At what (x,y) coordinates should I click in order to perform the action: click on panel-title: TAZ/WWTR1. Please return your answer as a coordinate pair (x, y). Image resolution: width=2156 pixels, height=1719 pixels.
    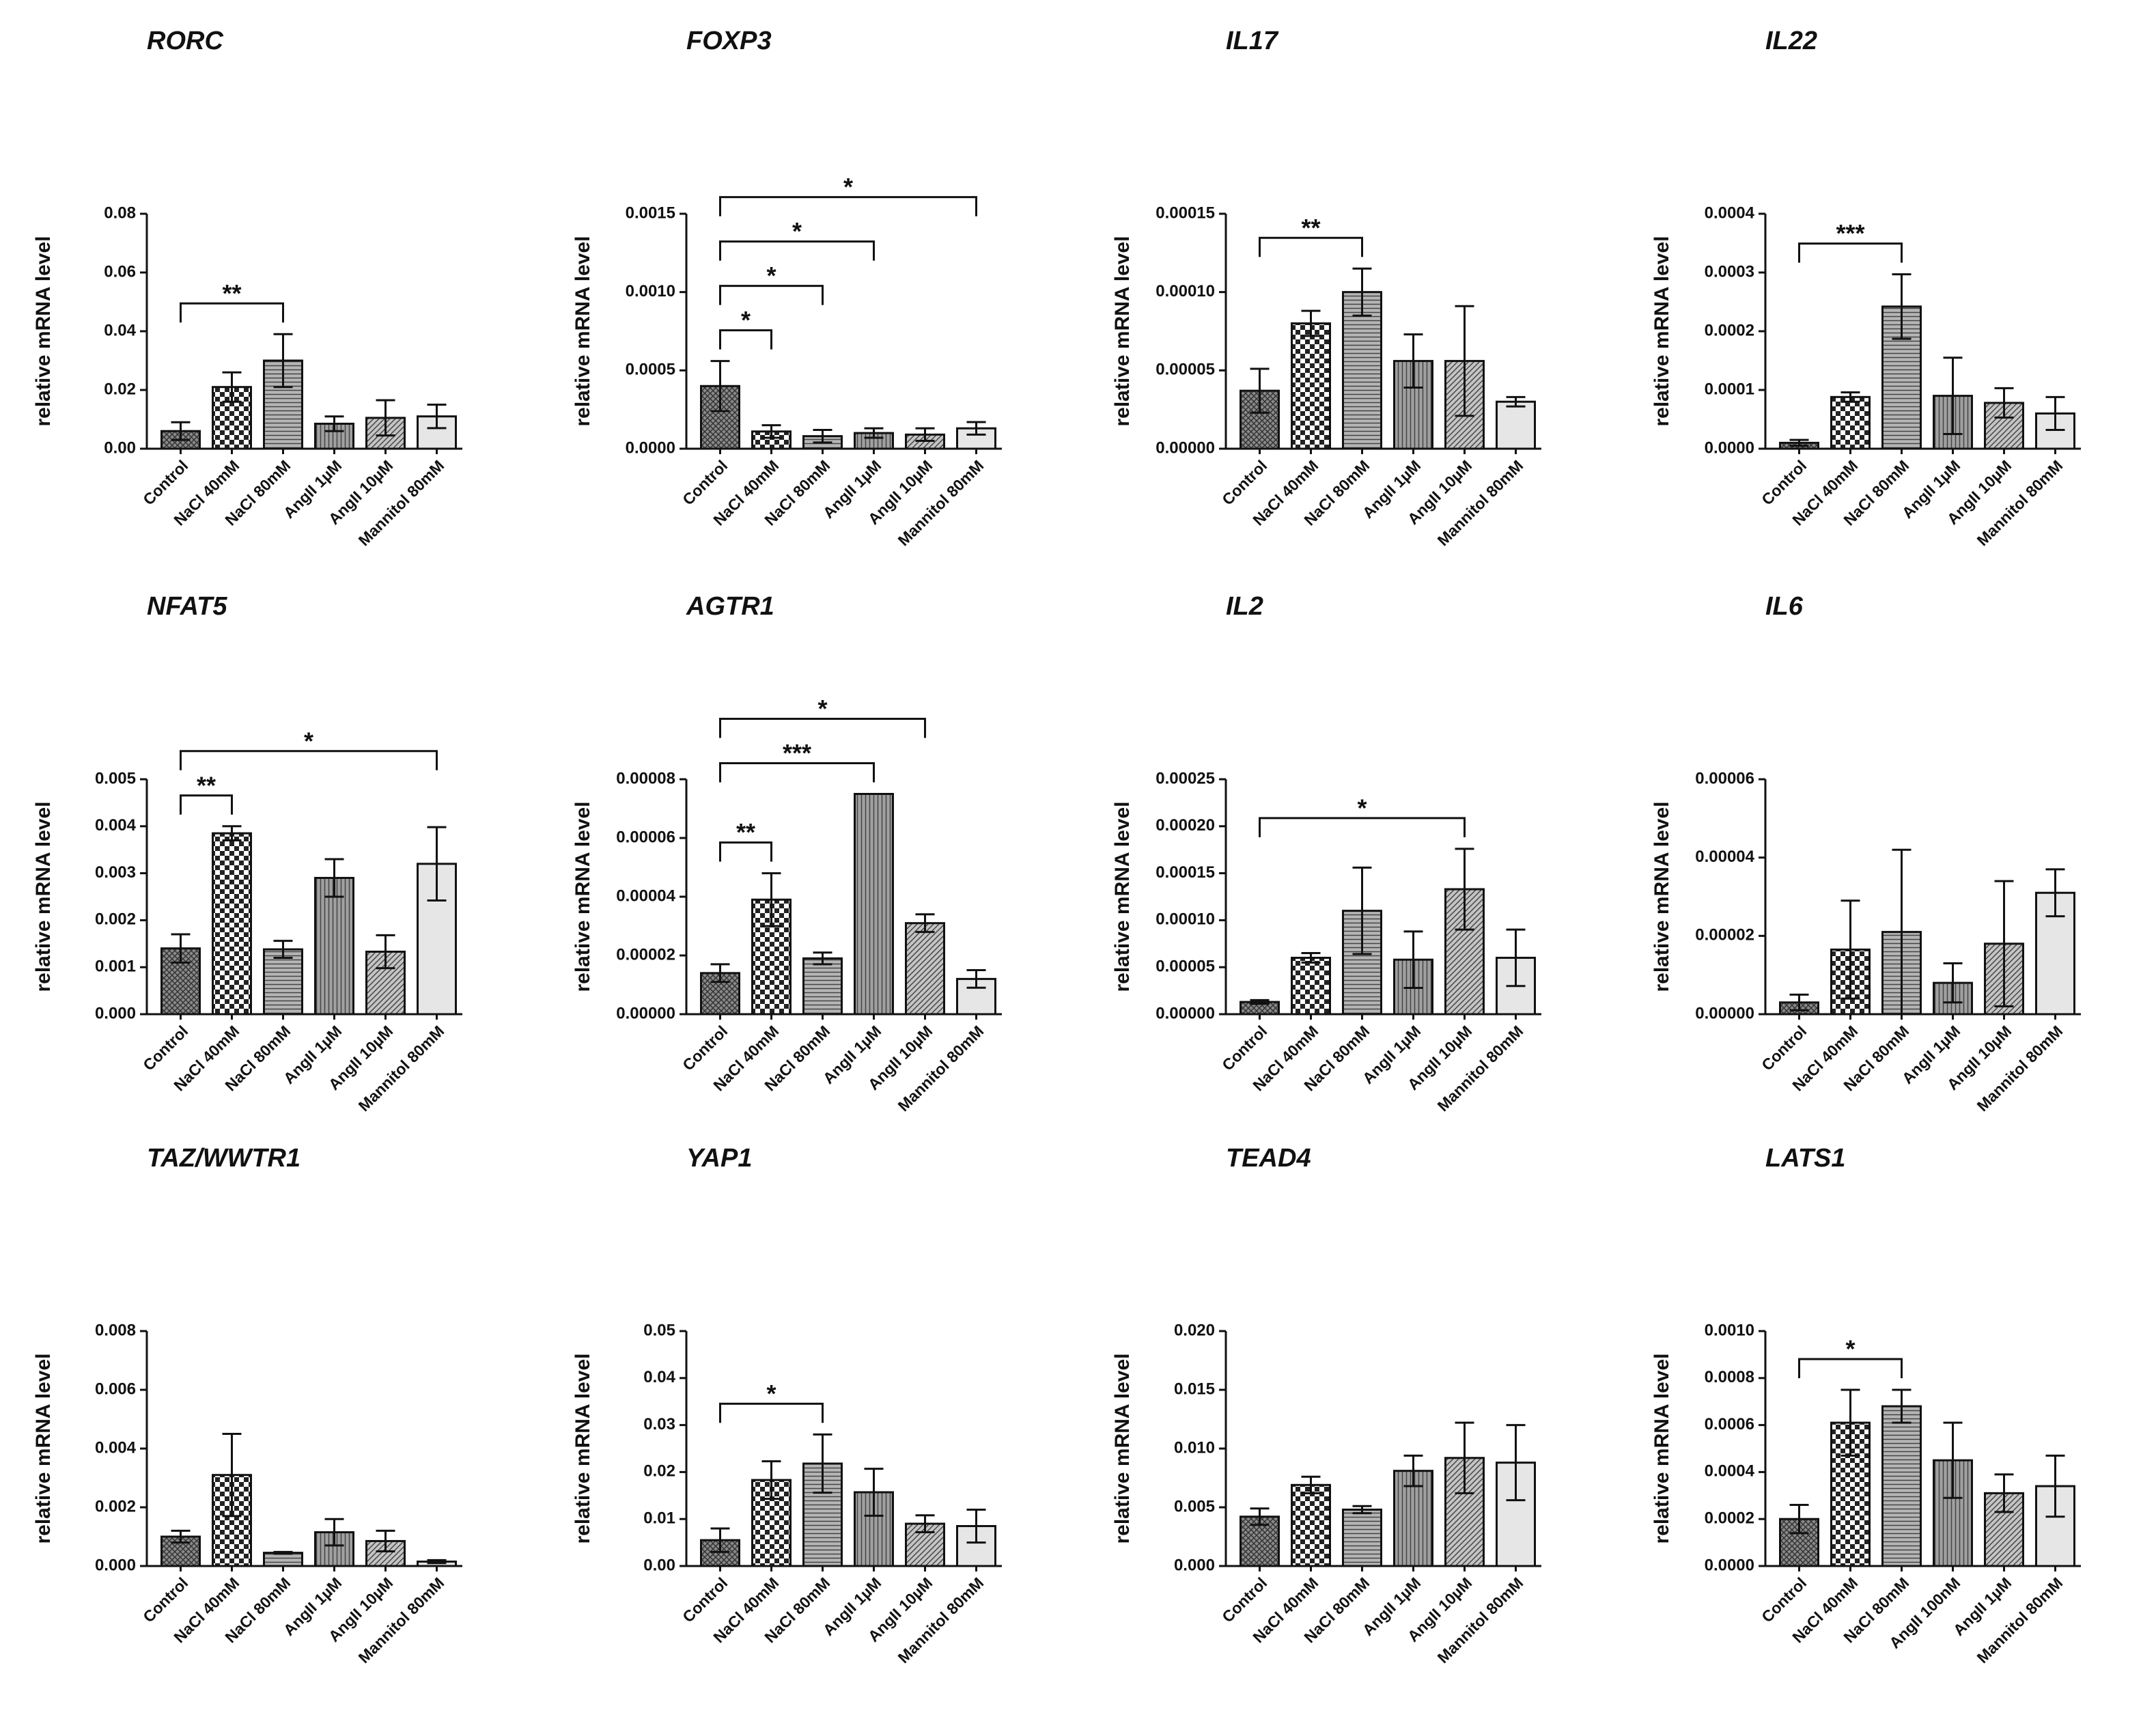
    Looking at the image, I should click on (223, 1158).